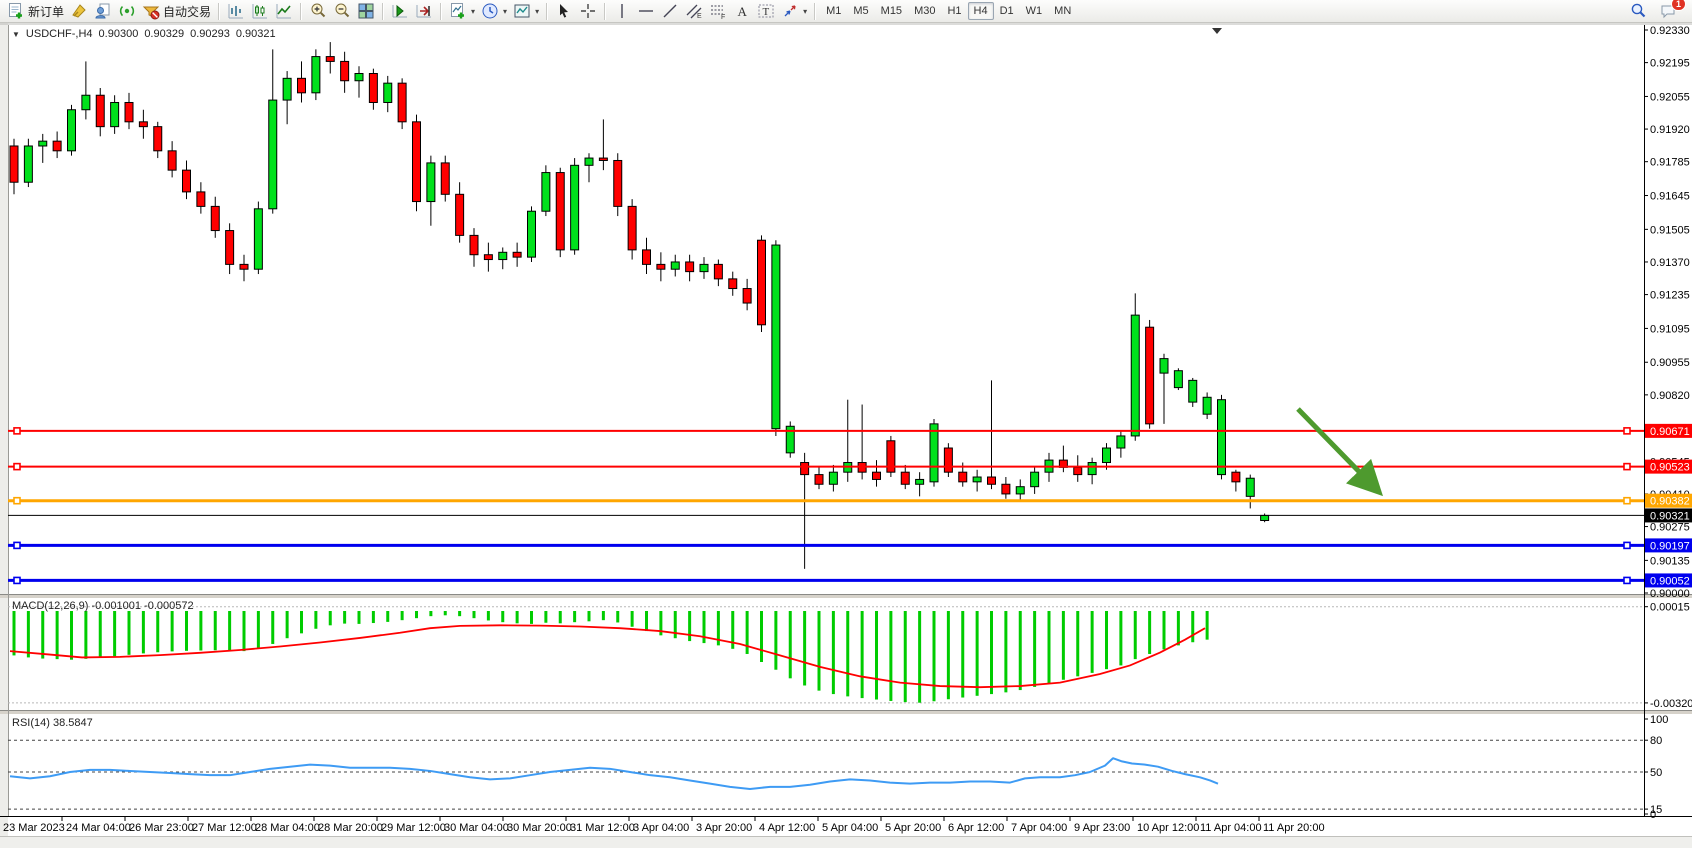 This screenshot has height=848, width=1692. Describe the element at coordinates (1670, 31) in the screenshot. I see `price-tick-label: 0.92330` at that location.